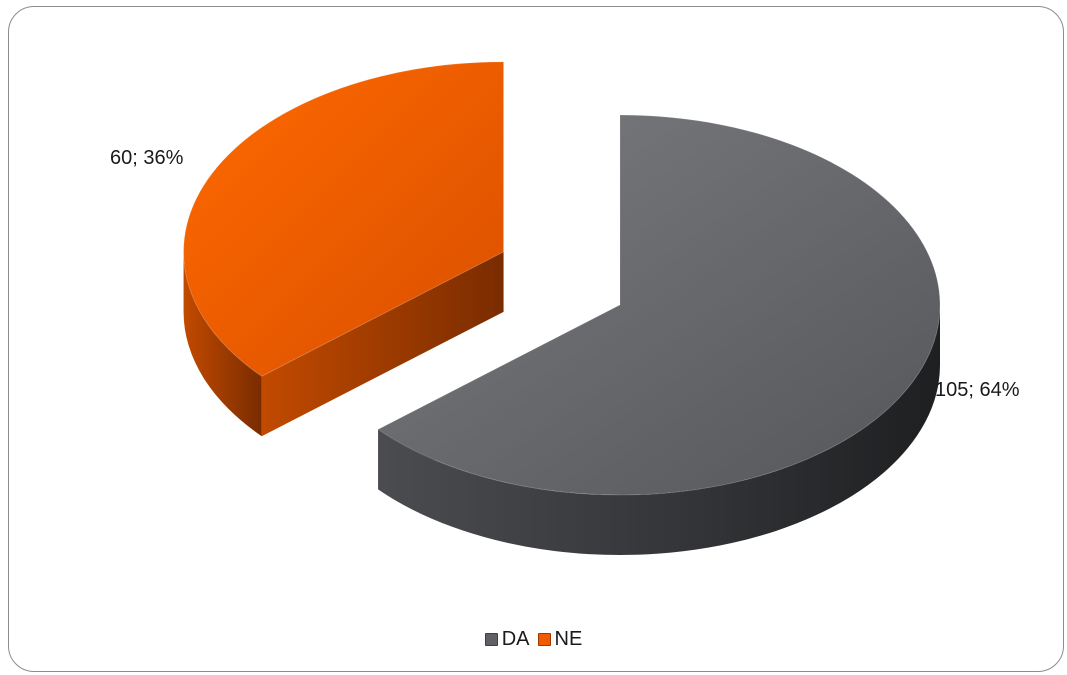  What do you see at coordinates (533, 639) in the screenshot?
I see `legend: DA NE` at bounding box center [533, 639].